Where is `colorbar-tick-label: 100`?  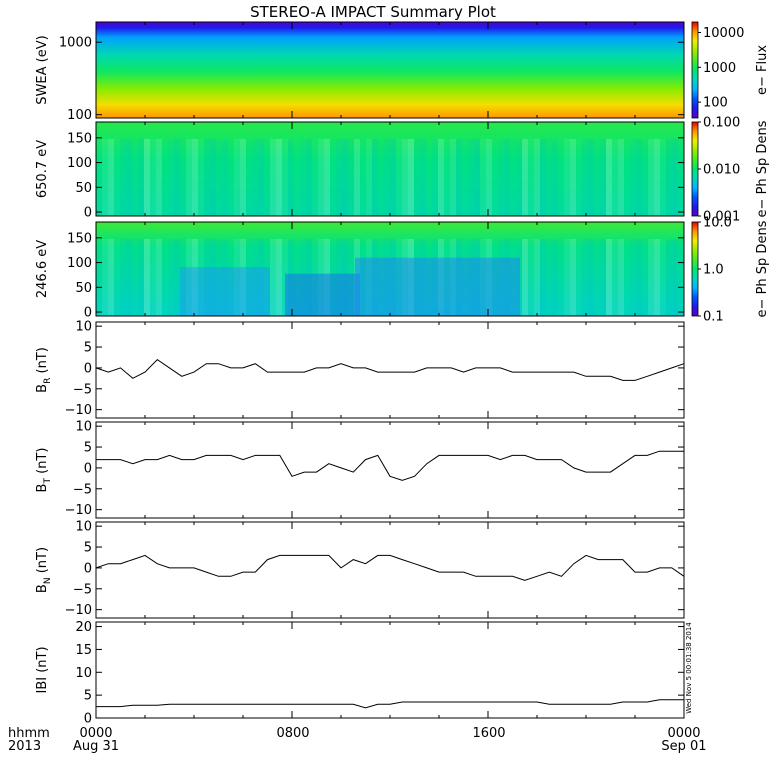
colorbar-tick-label: 100 is located at coordinates (715, 103).